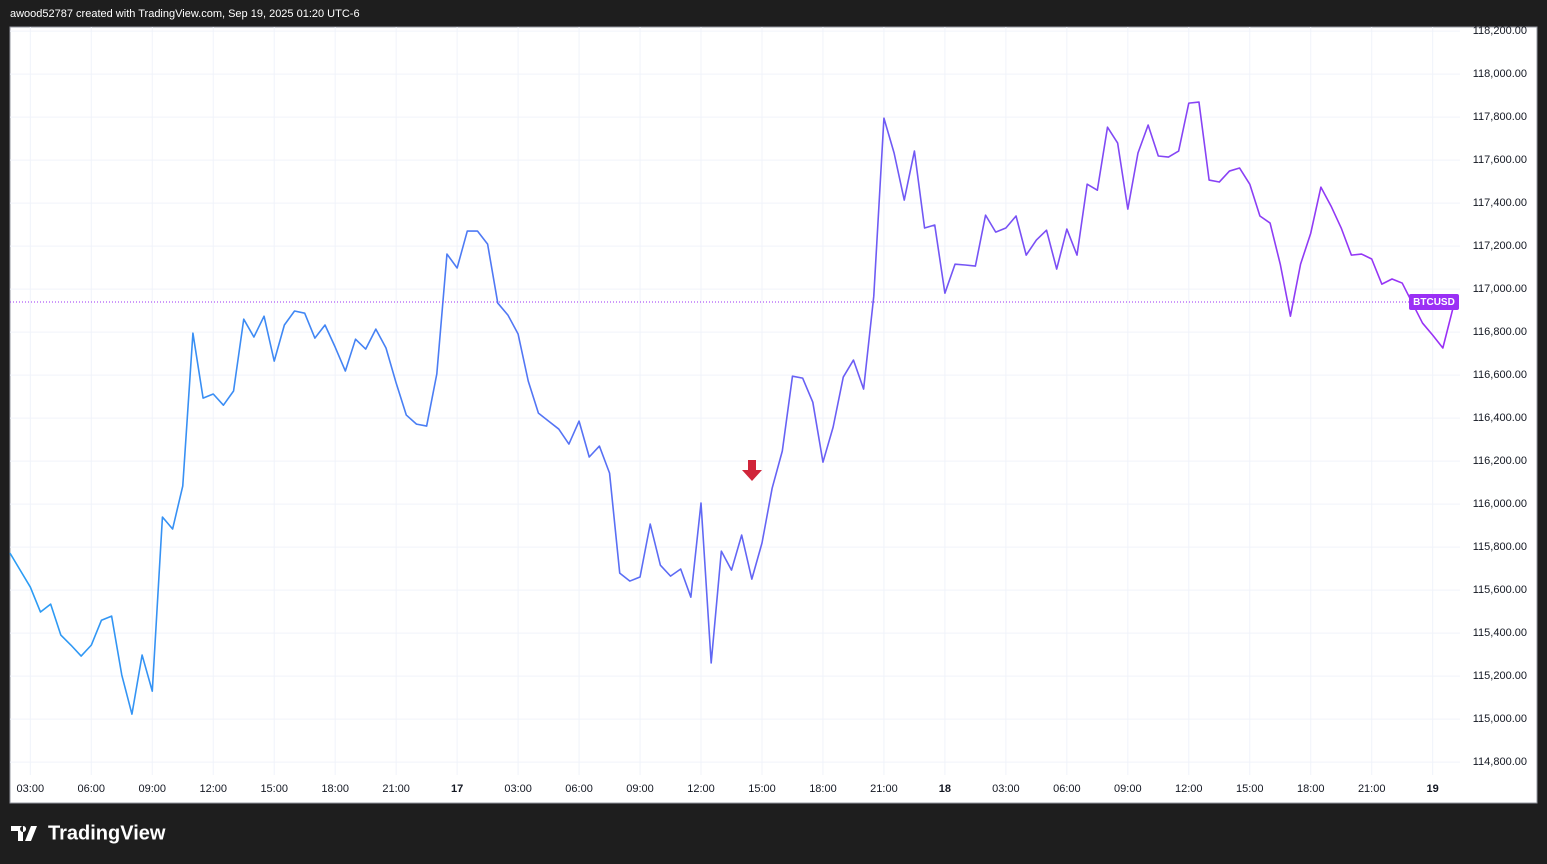 This screenshot has height=864, width=1547. Describe the element at coordinates (1500, 117) in the screenshot. I see `y-tick-label: 117,800.00` at that location.